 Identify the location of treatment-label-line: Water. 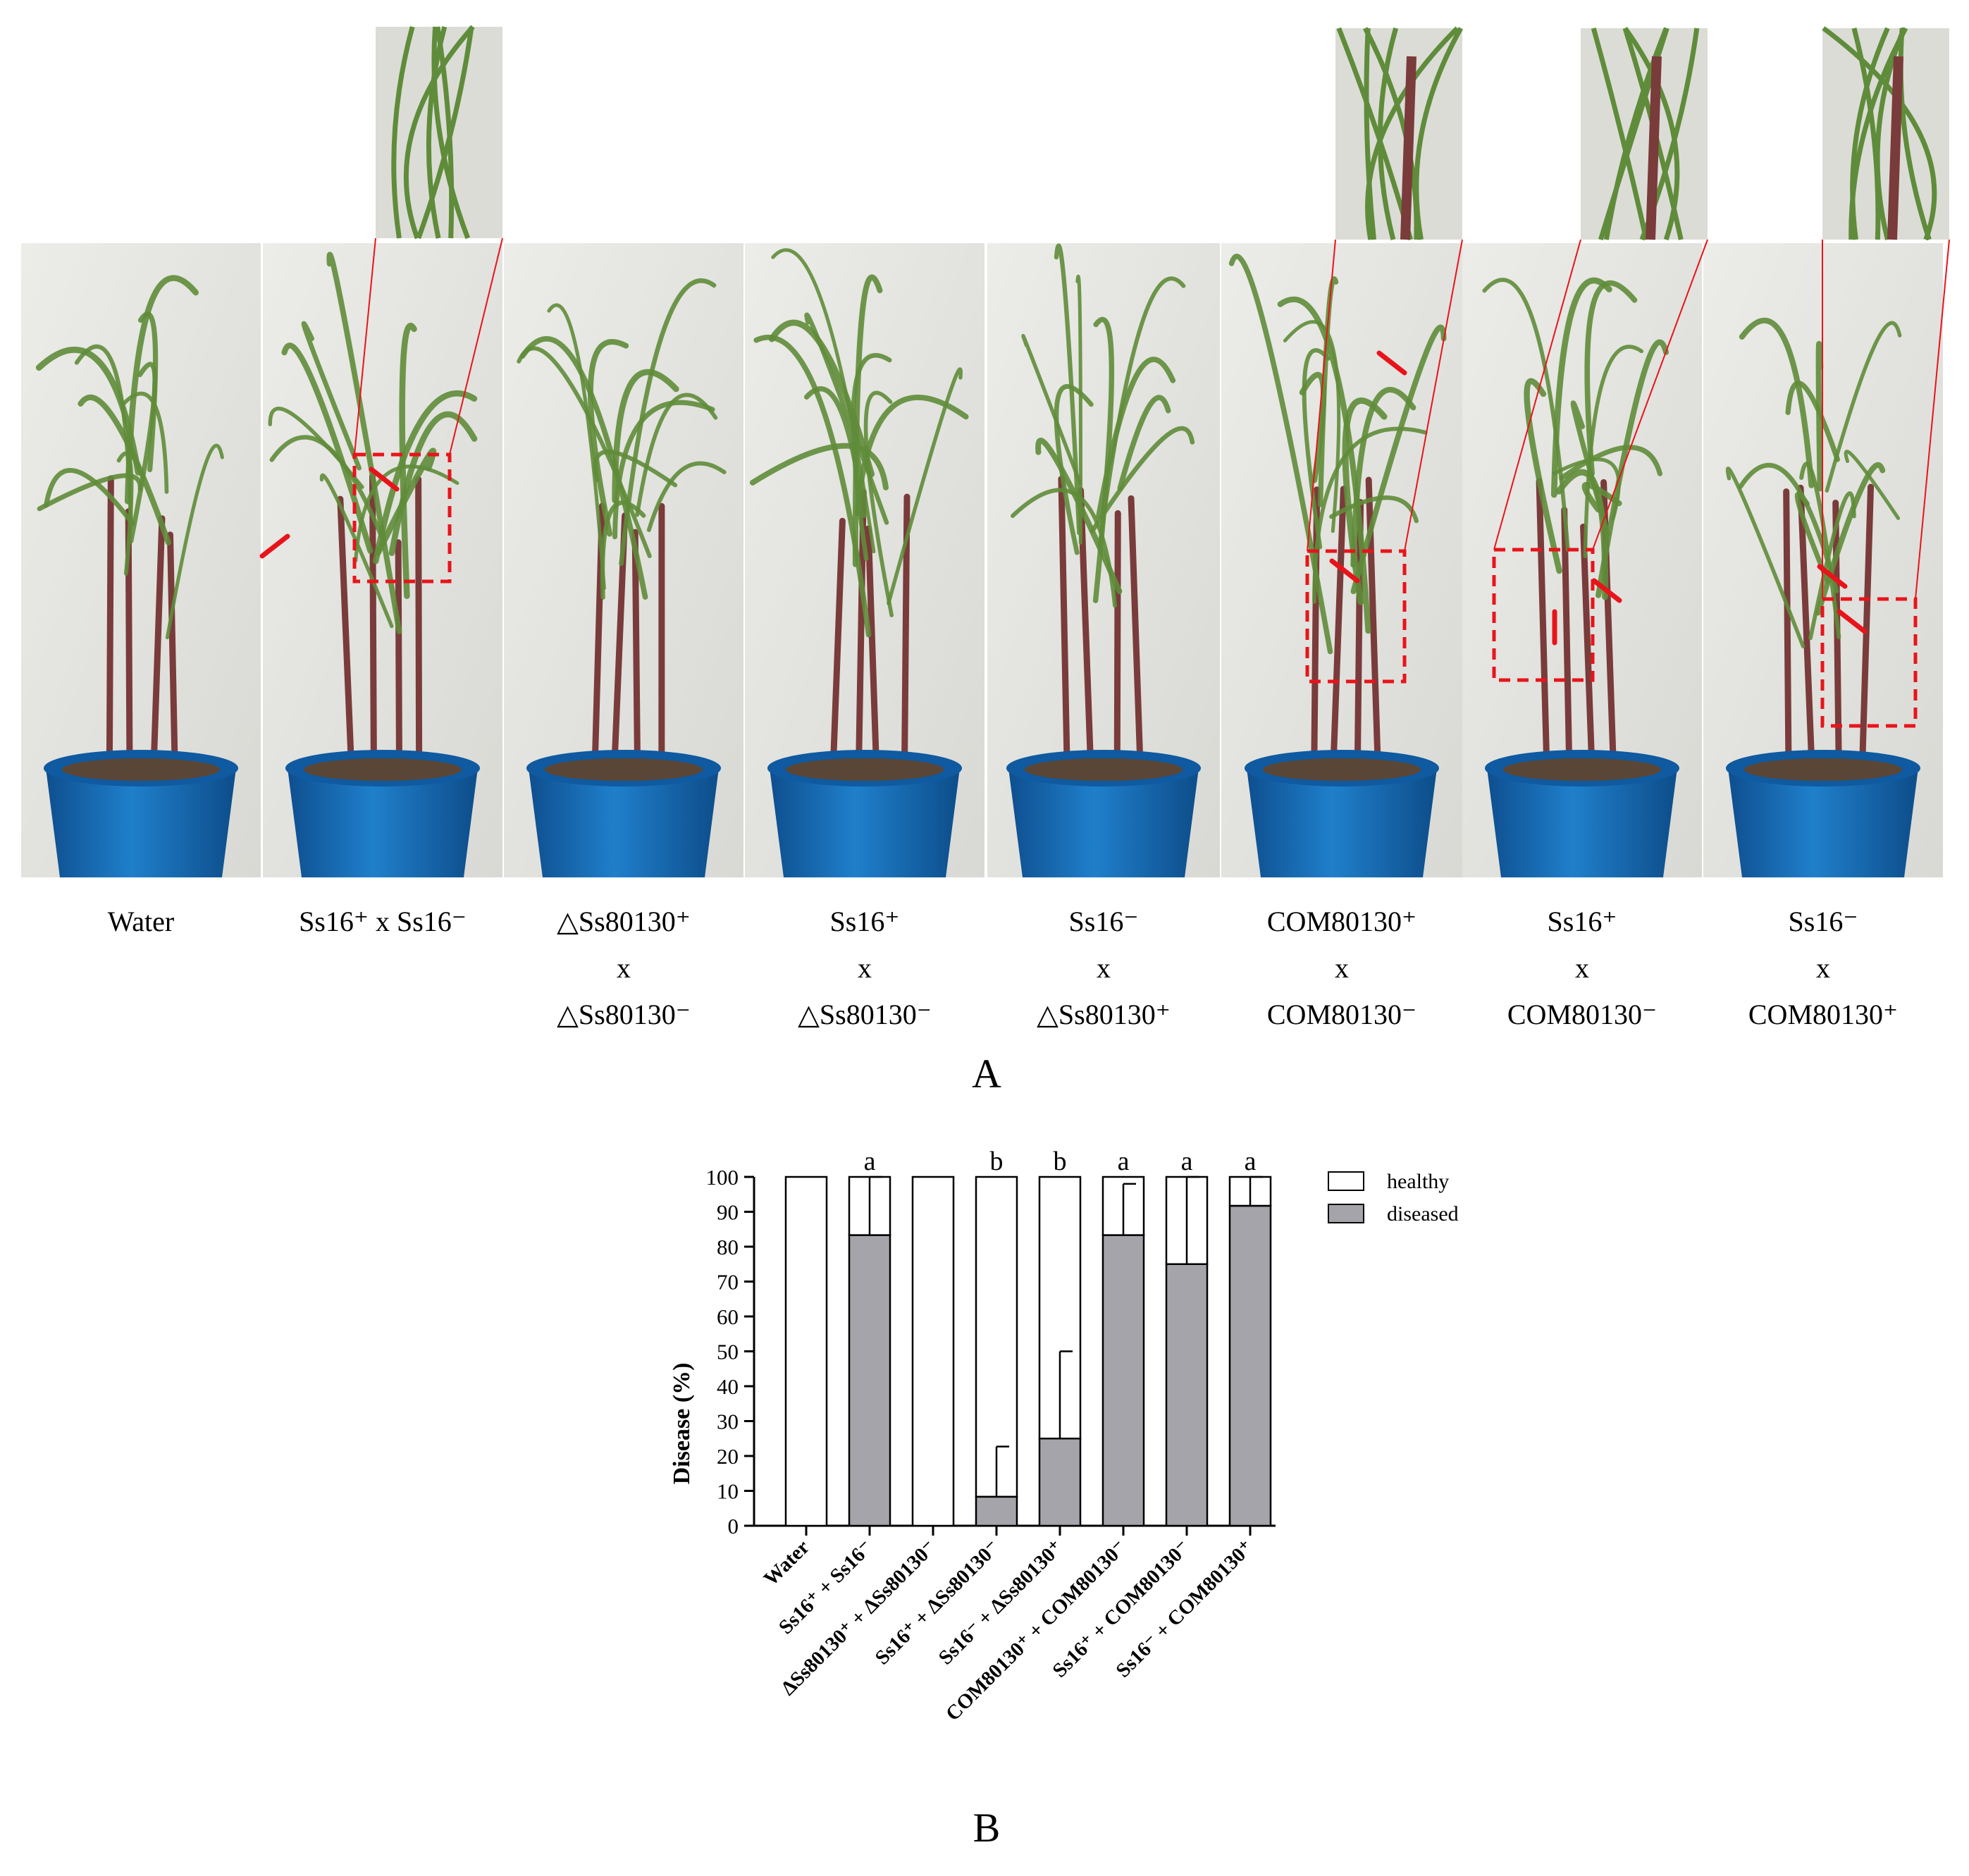
(141, 922).